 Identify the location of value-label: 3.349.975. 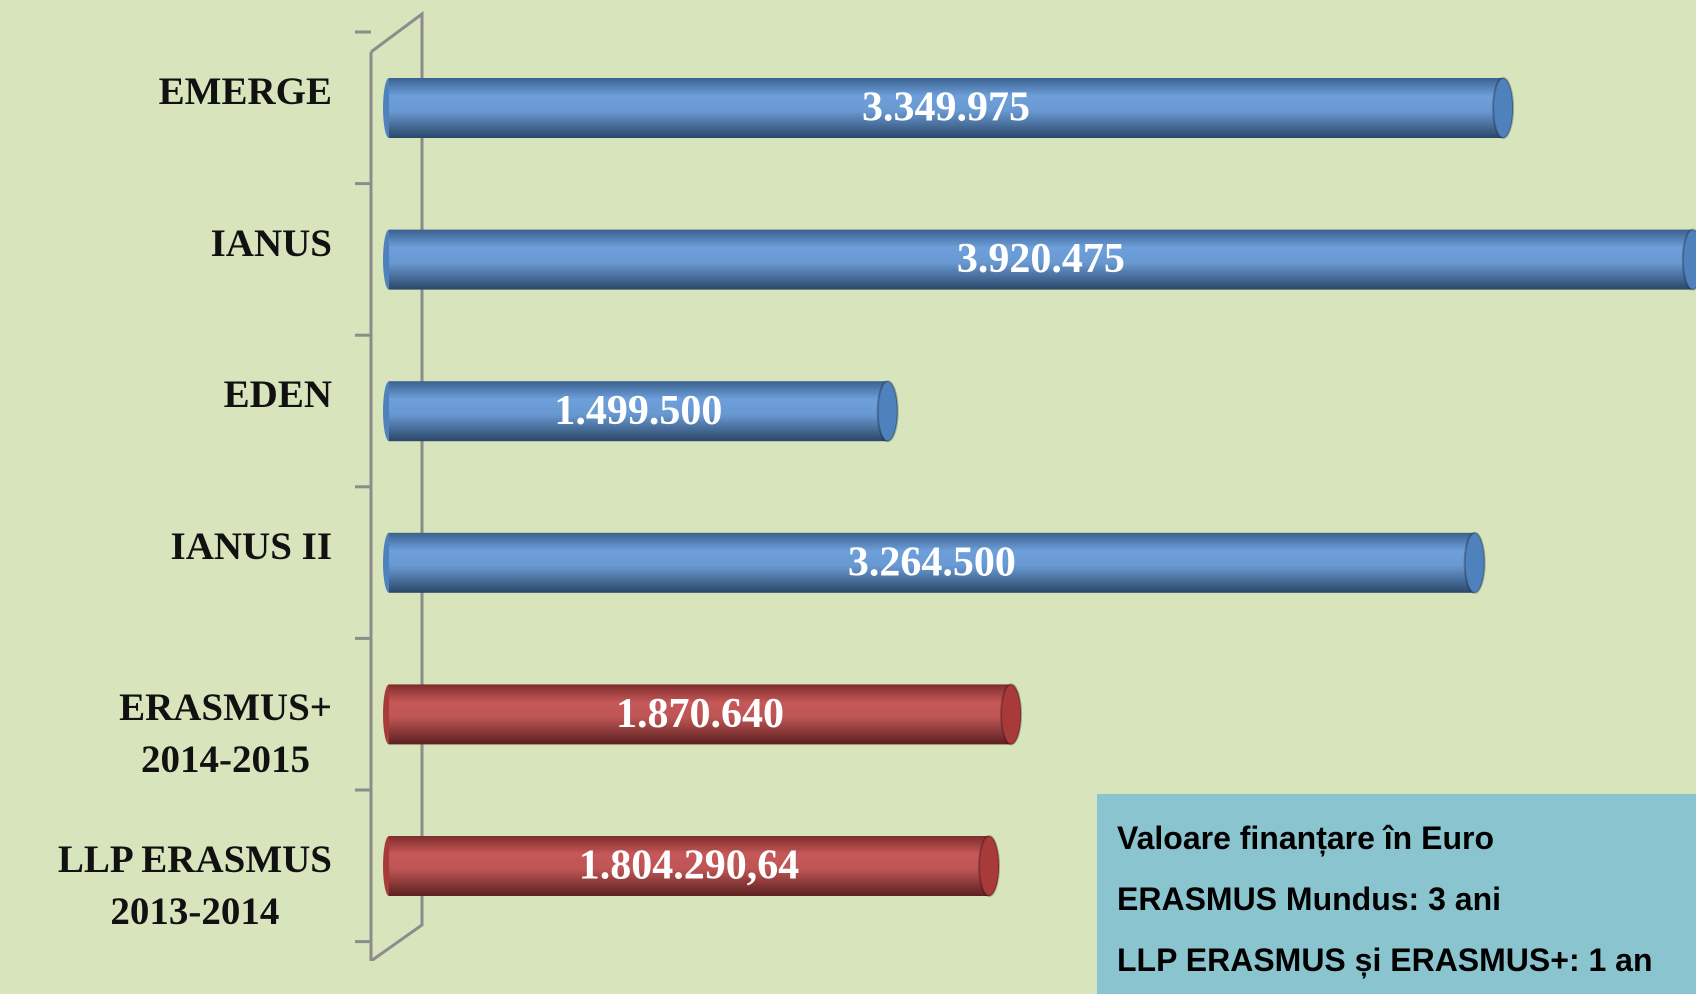
(946, 108).